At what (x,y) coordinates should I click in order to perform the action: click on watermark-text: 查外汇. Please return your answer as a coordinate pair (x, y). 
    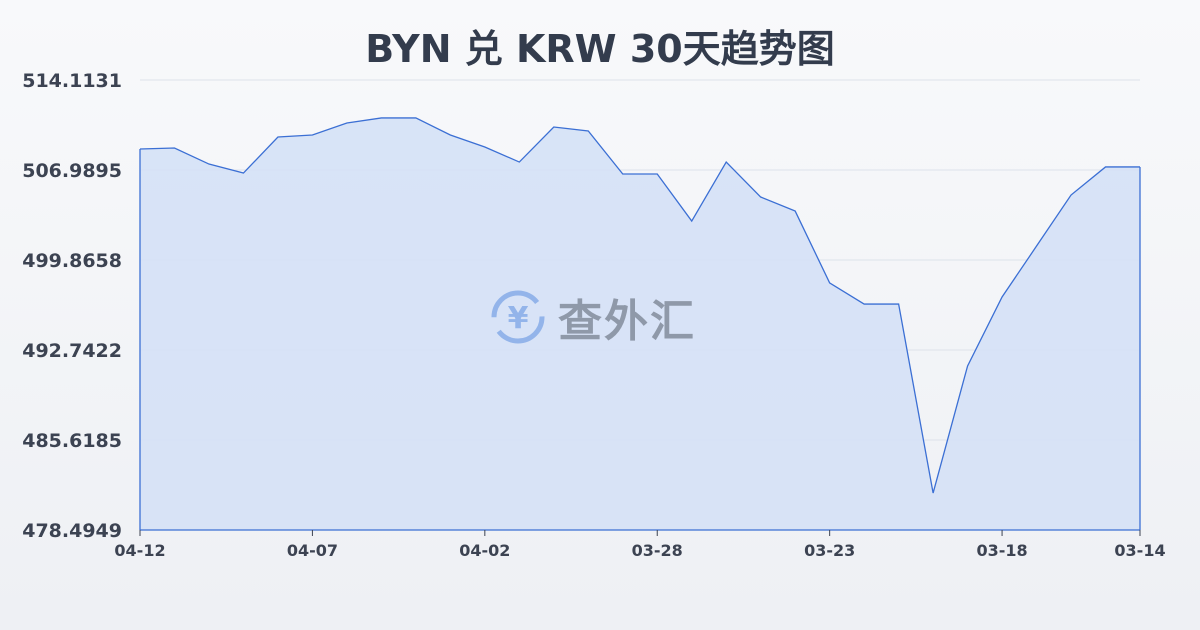
    Looking at the image, I should click on (627, 321).